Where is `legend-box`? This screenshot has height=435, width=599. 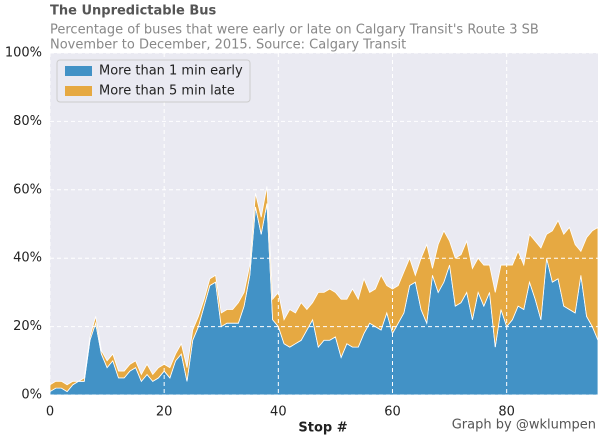
legend-box is located at coordinates (153, 81).